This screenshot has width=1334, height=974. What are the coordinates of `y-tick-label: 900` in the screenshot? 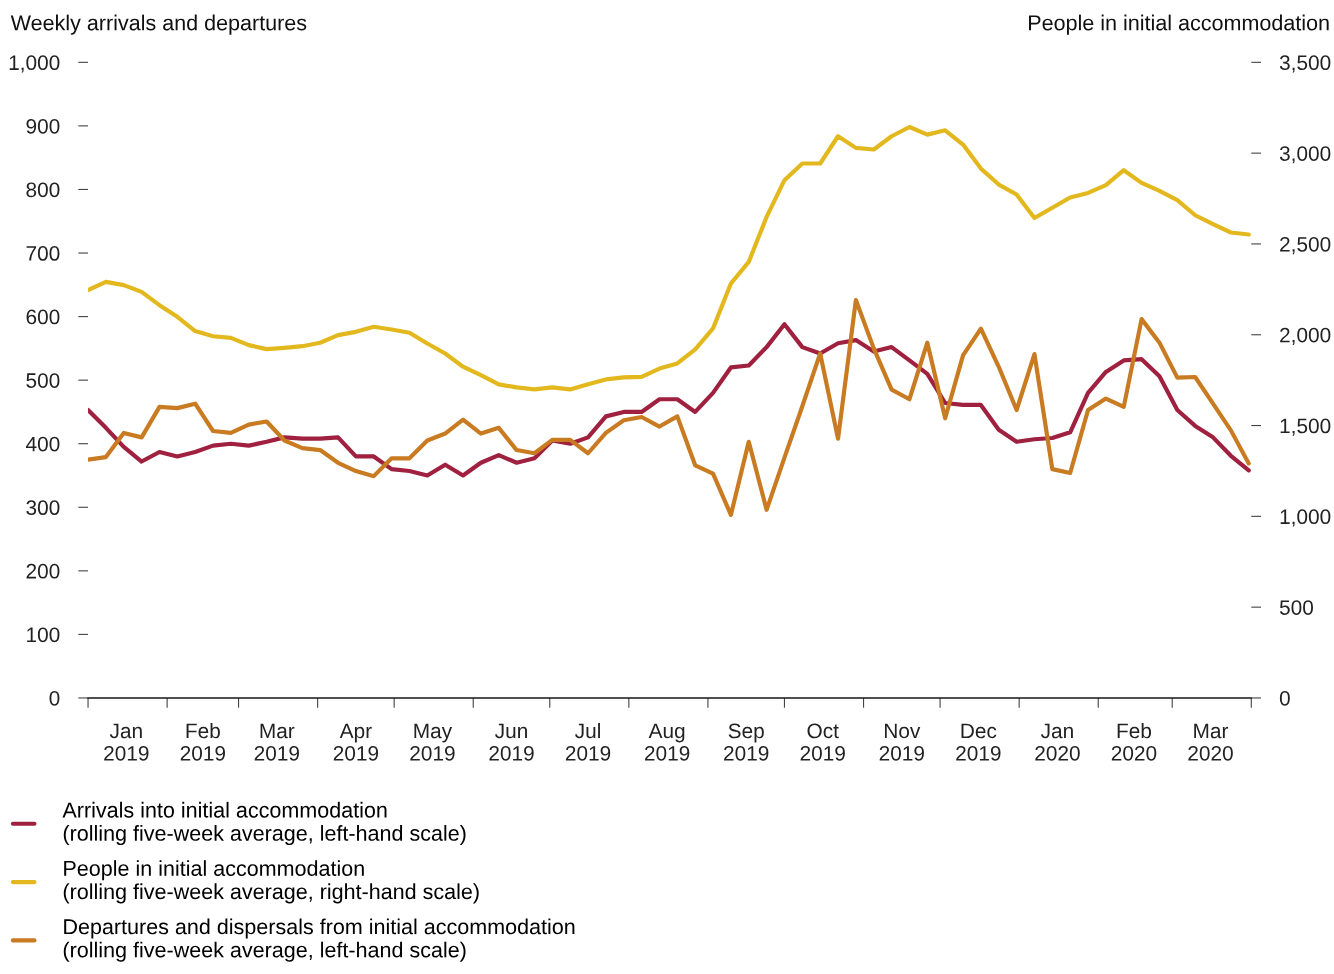 It's located at (43, 126).